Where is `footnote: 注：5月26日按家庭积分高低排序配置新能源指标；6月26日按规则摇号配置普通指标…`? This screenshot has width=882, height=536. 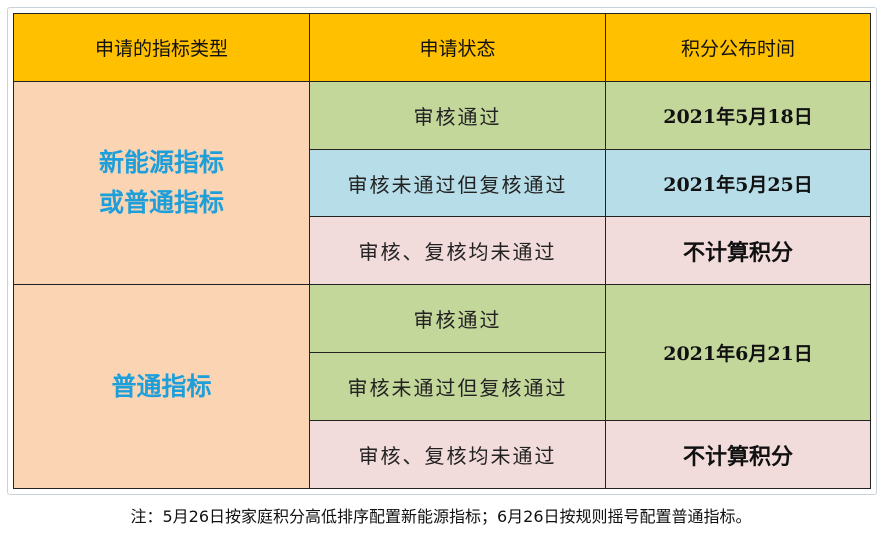
footnote: 注：5月26日按家庭积分高低排序配置新能源指标；6月26日按规则摇号配置普通指标… is located at coordinates (441, 516).